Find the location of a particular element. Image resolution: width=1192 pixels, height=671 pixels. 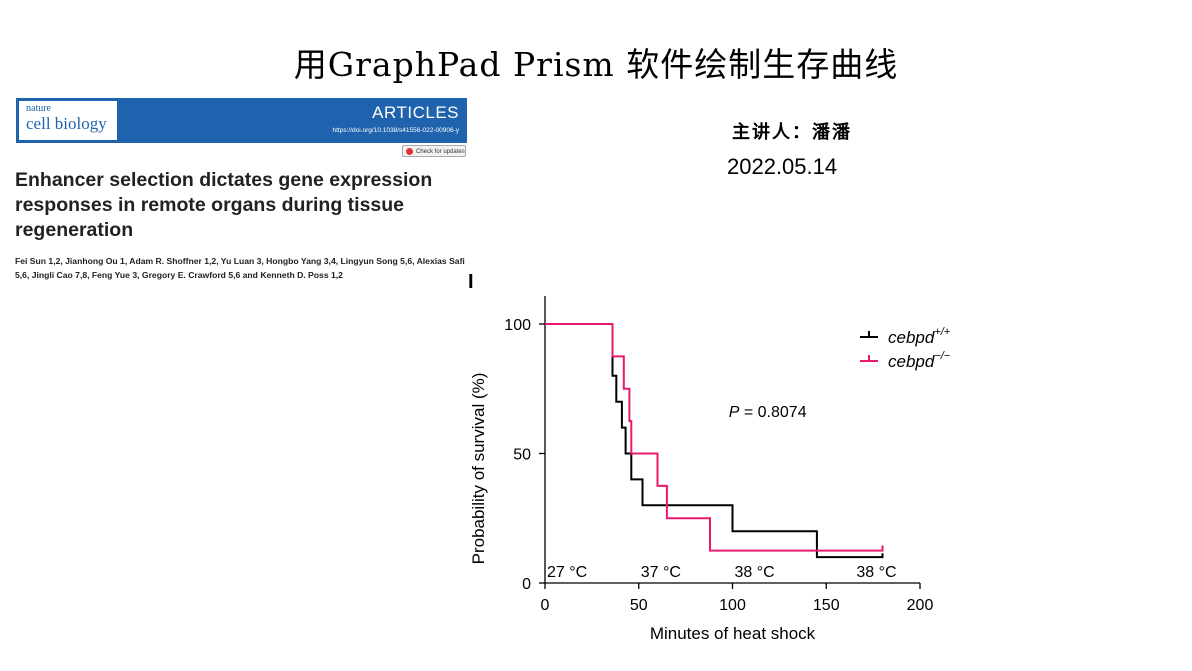

y-tick-label: 100 is located at coordinates (517, 325).